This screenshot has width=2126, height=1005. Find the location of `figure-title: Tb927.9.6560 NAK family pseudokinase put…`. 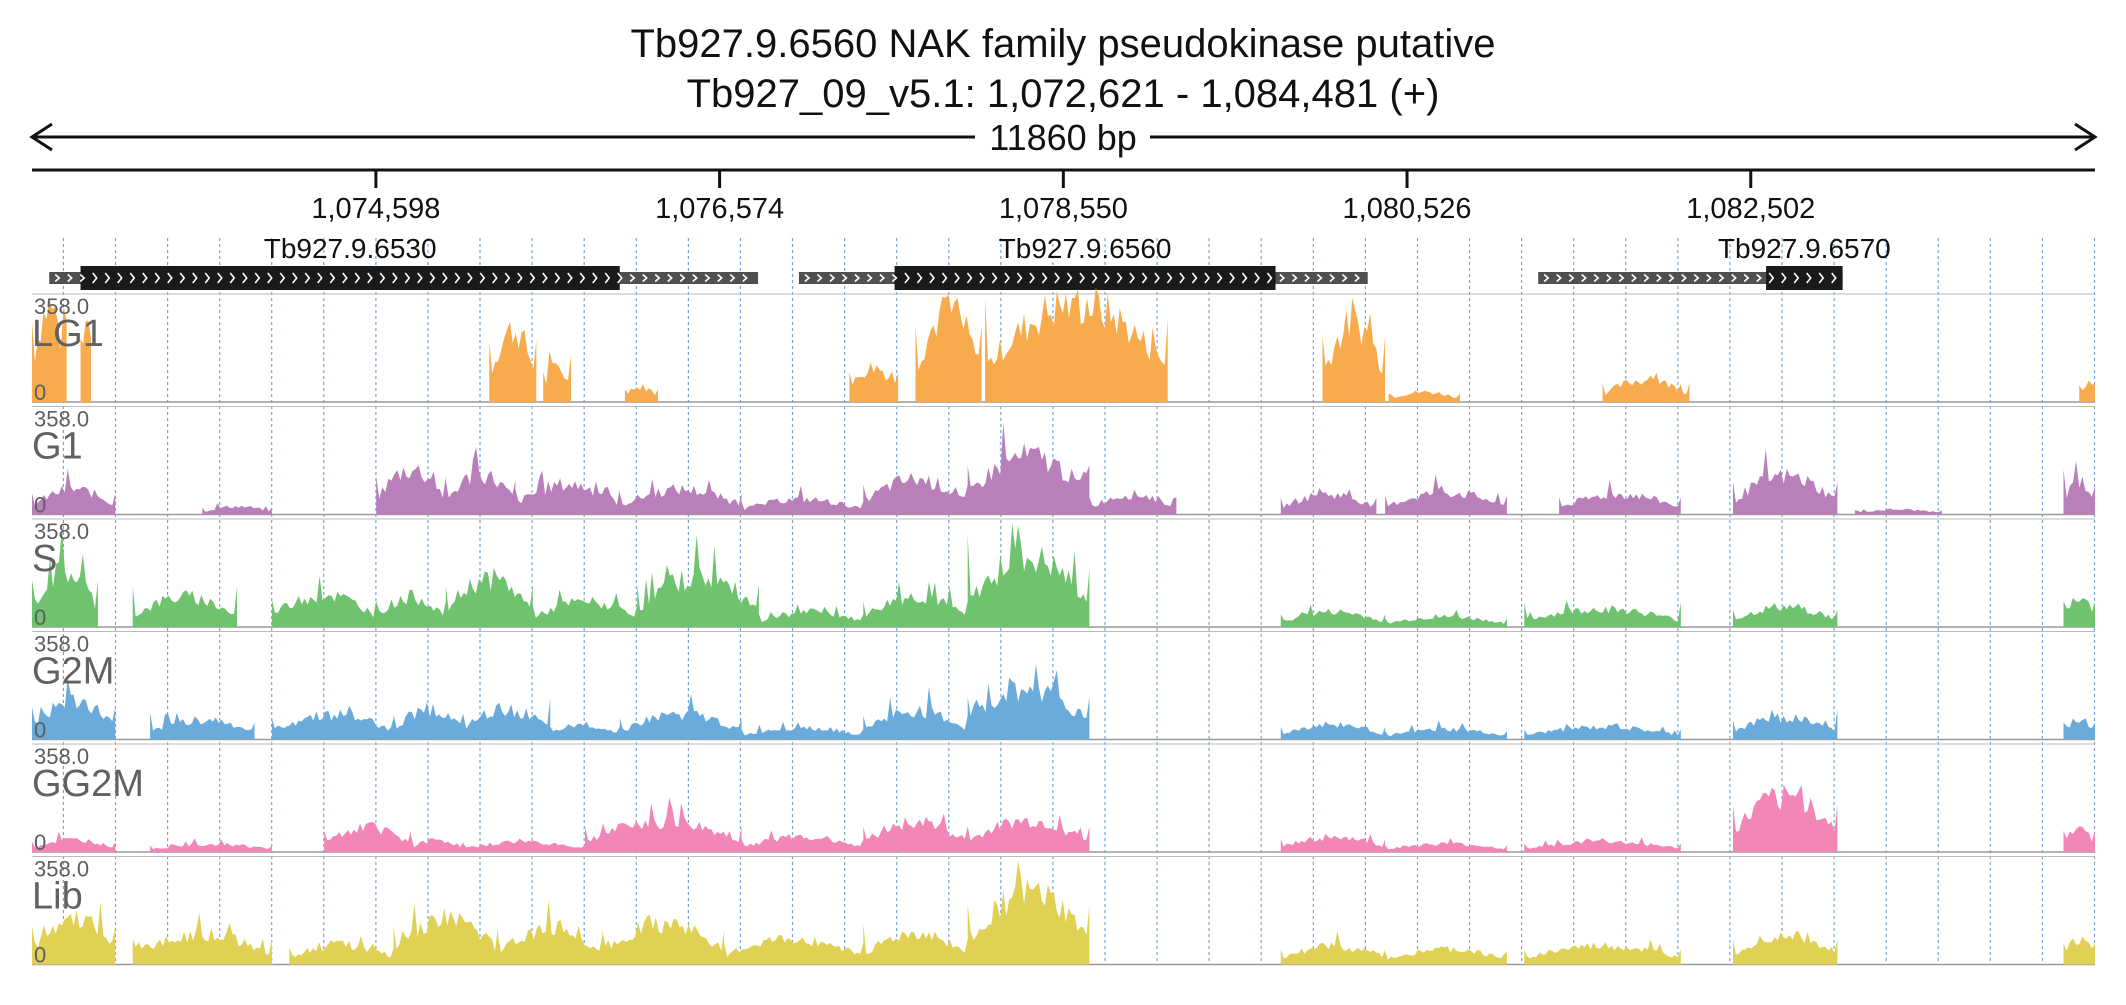

figure-title: Tb927.9.6560 NAK family pseudokinase put… is located at coordinates (1063, 44).